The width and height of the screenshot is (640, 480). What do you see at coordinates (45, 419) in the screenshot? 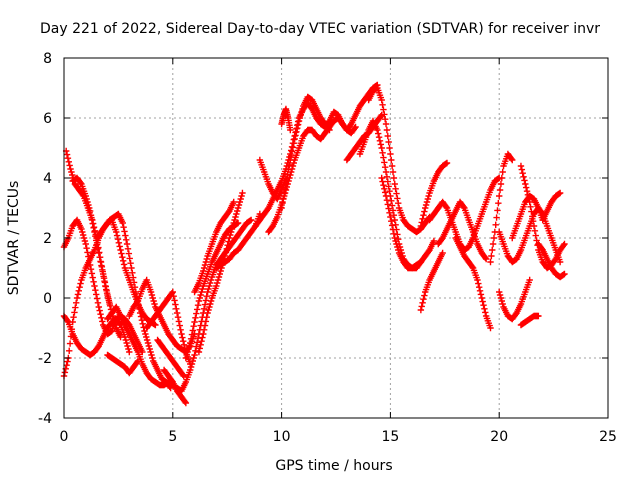
I see `y-tick-label: -4` at bounding box center [45, 419].